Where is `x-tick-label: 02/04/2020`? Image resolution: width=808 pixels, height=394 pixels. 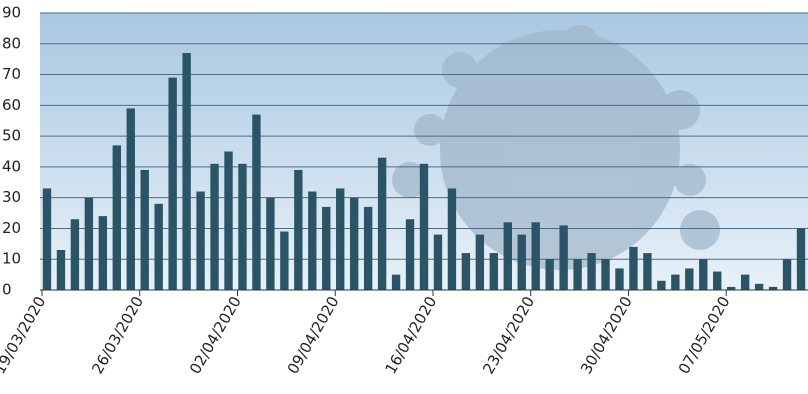
x-tick-label: 02/04/2020 is located at coordinates (215, 335).